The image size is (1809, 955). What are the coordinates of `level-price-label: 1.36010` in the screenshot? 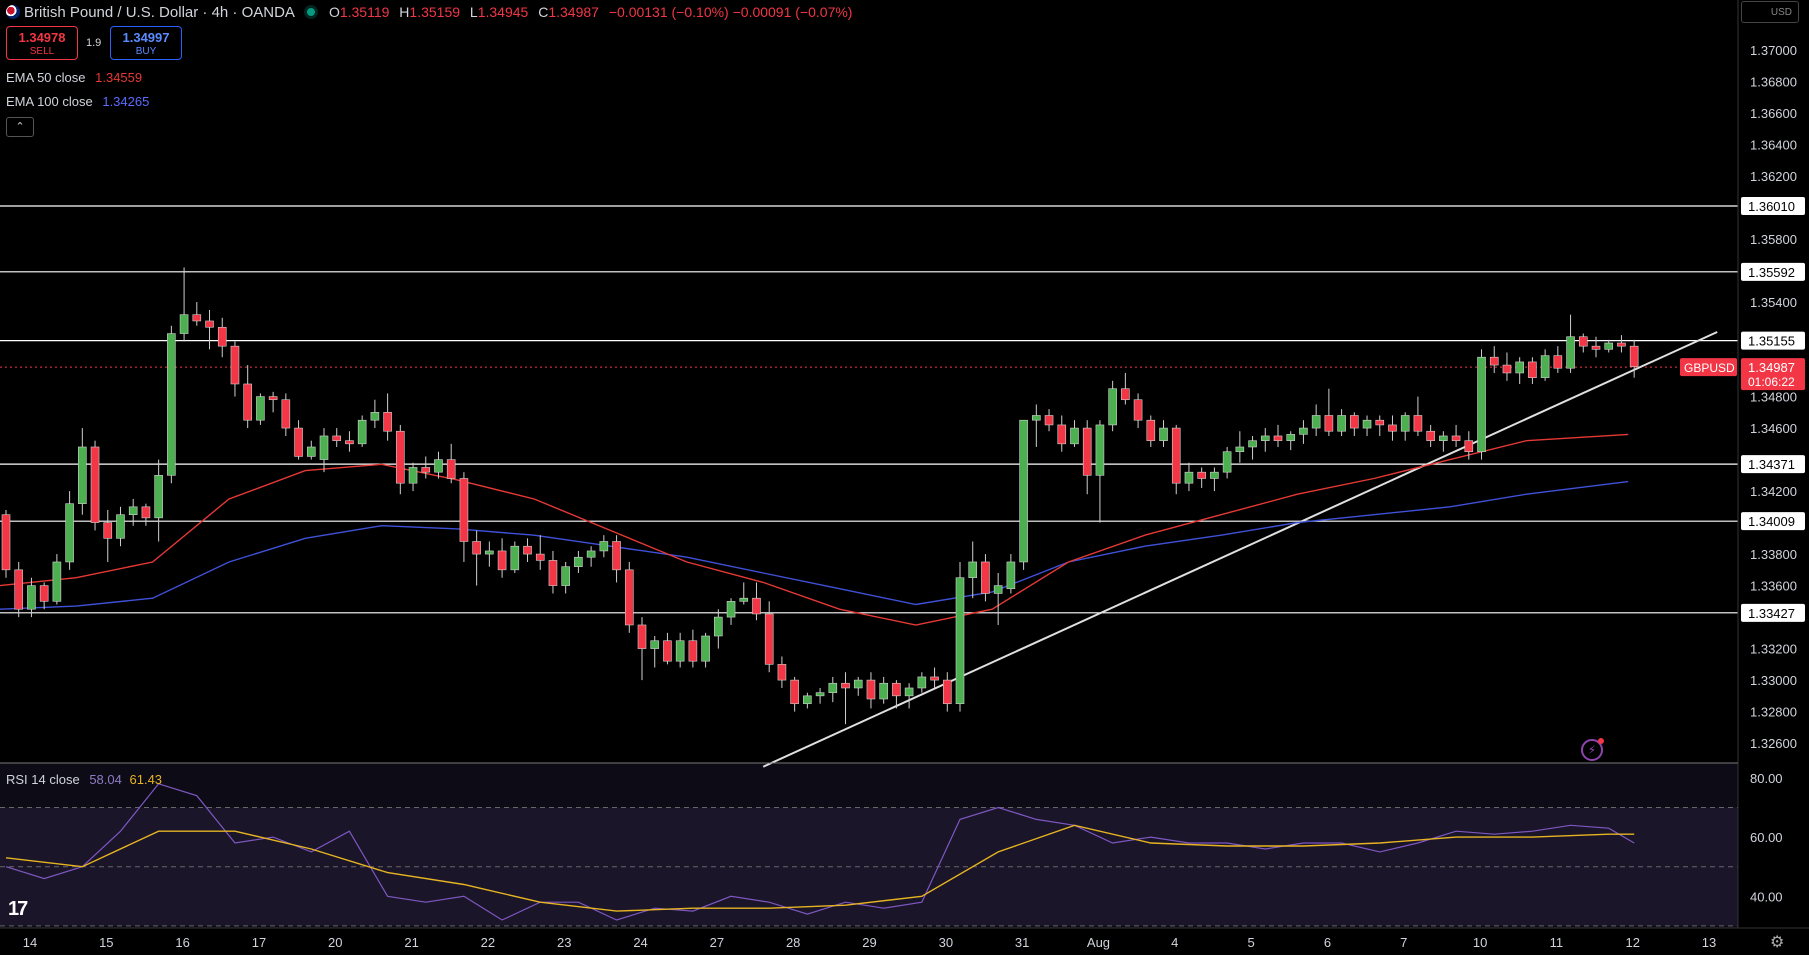 It's located at (1771, 206).